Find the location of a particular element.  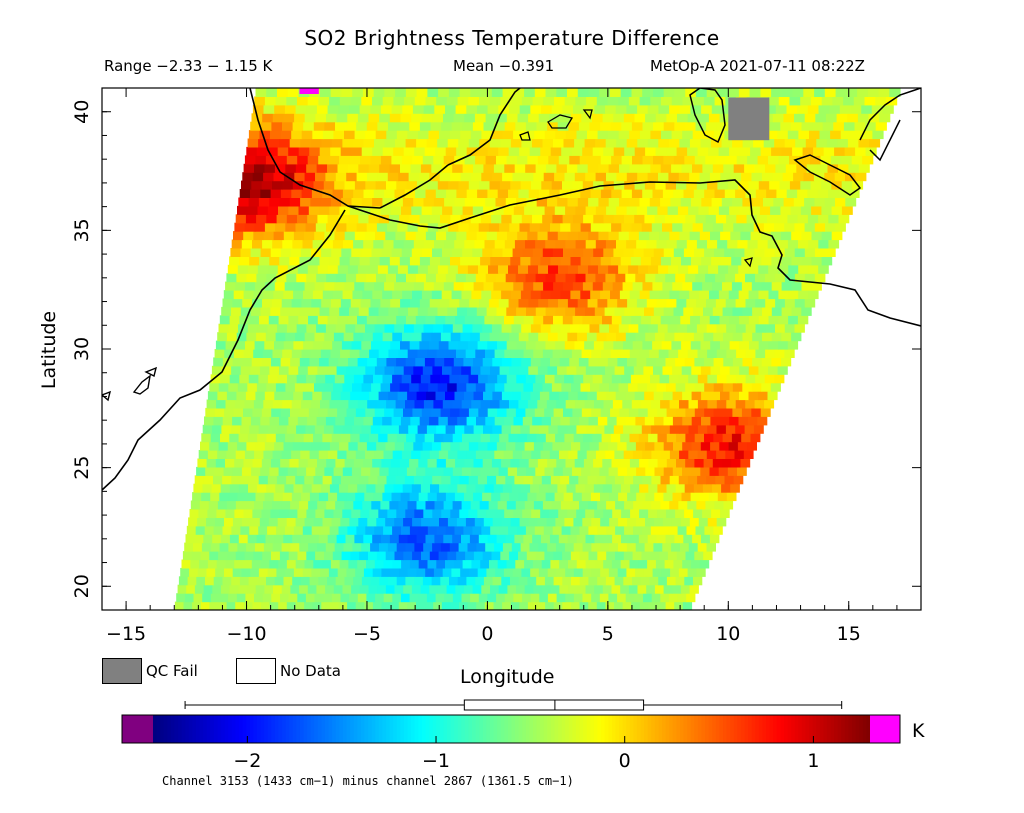

colorbar-tick-label: −1 is located at coordinates (436, 761).